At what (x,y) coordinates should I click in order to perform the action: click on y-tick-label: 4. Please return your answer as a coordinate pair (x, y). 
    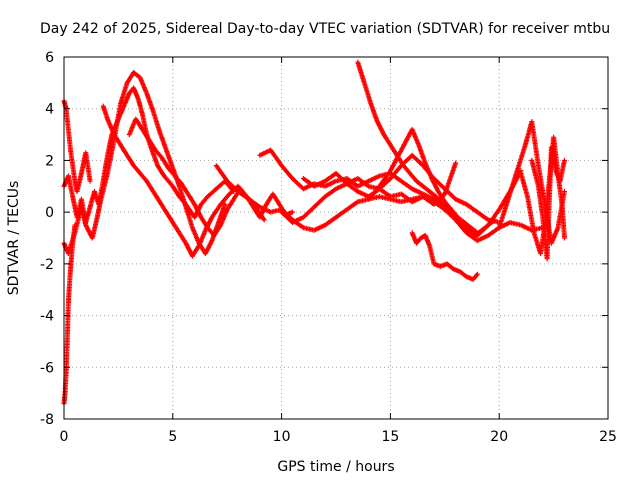
    Looking at the image, I should click on (49, 110).